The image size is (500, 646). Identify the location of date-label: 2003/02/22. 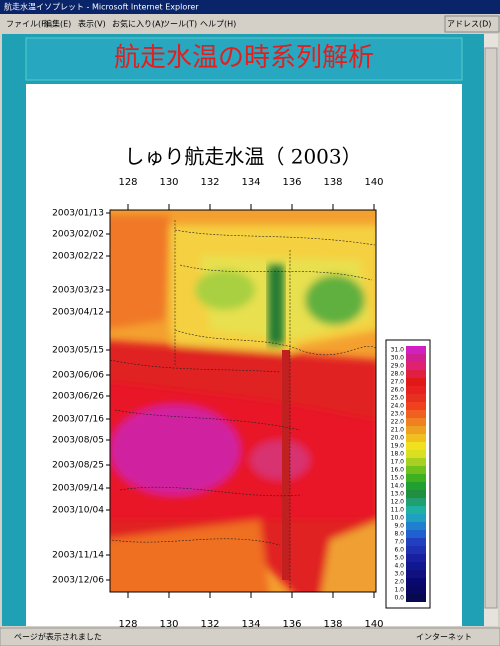
(78, 257).